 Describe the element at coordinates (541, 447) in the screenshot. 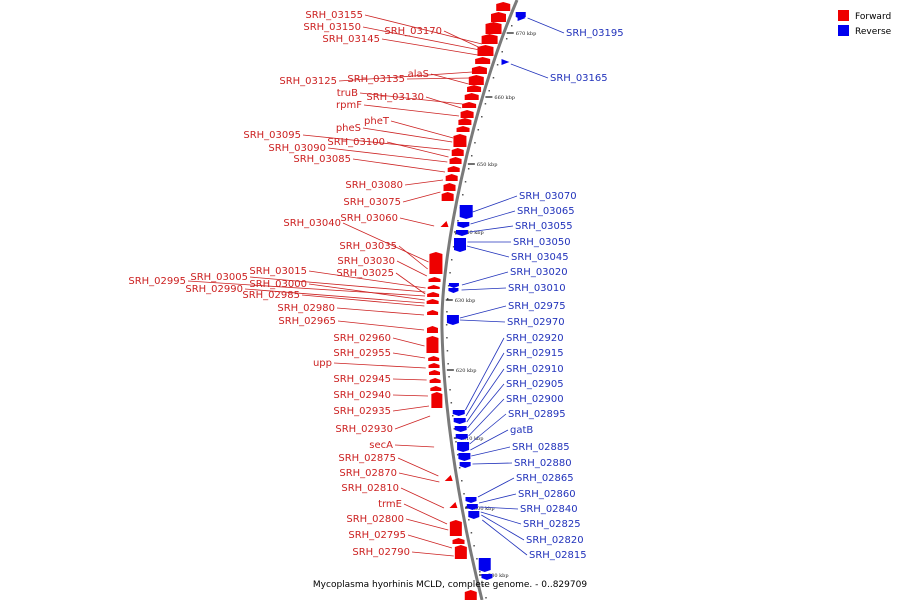

I see `reverse-gene-label: SRH_02885` at that location.